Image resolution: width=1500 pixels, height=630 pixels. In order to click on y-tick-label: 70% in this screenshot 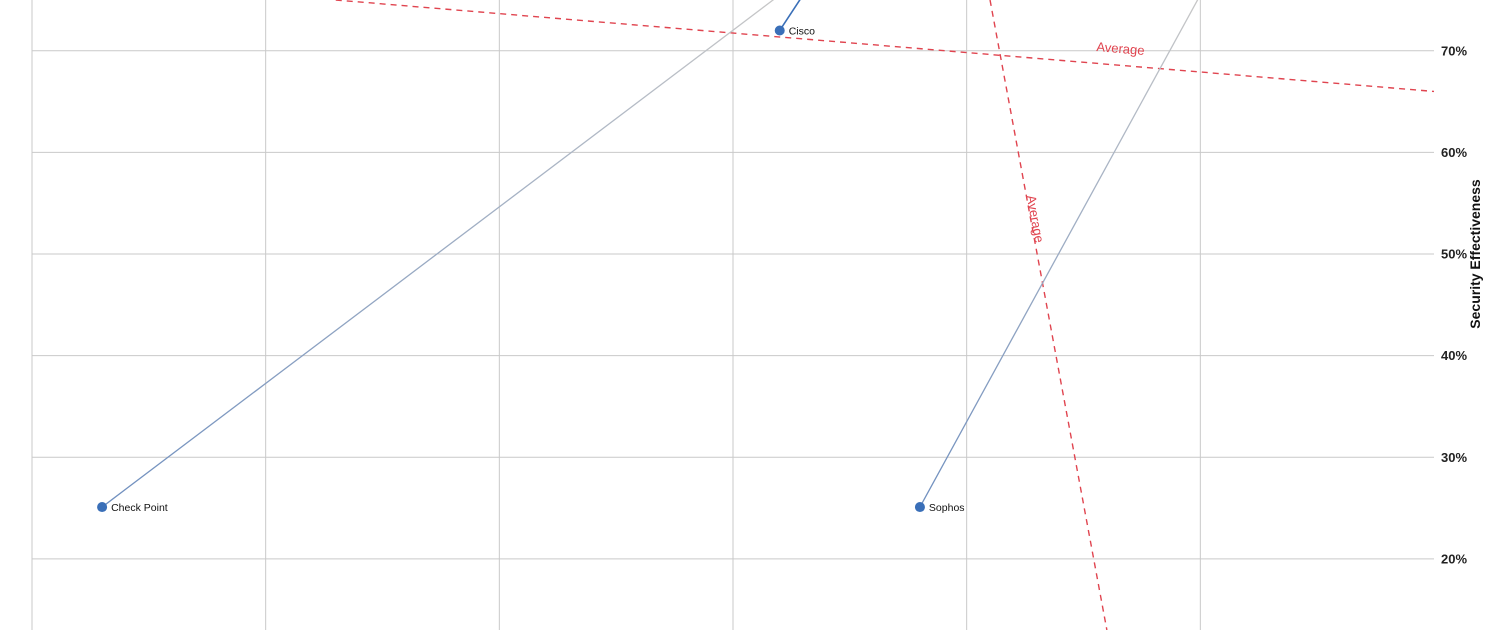, I will do `click(1454, 50)`.